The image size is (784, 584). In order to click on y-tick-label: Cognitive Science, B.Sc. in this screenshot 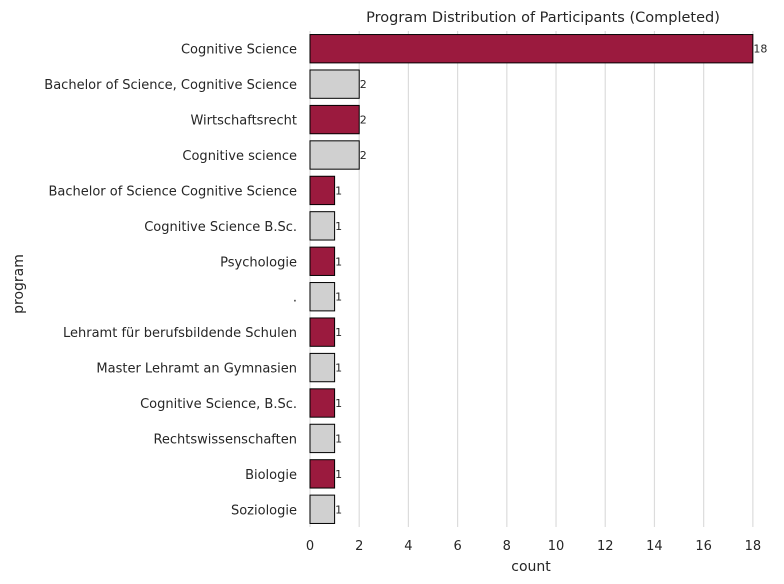, I will do `click(218, 404)`.